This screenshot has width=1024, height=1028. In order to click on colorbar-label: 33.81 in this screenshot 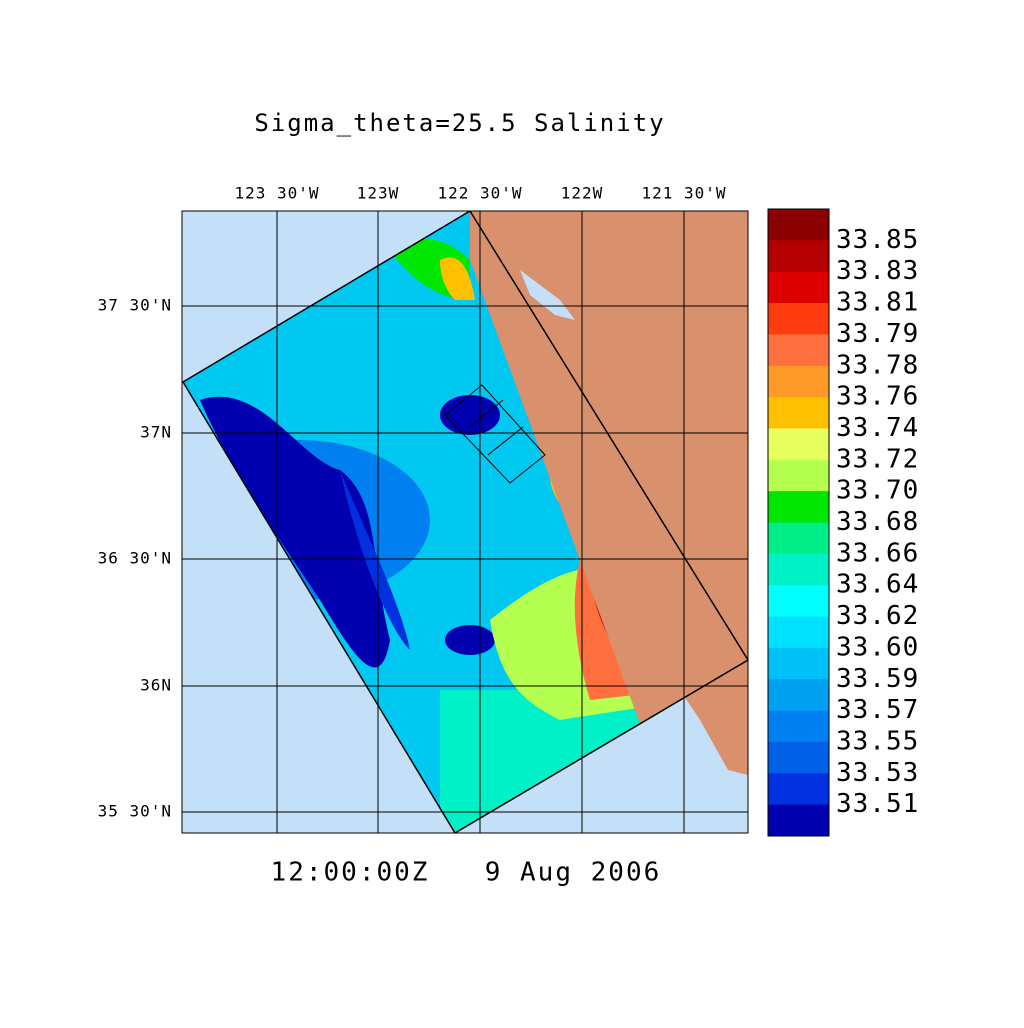, I will do `click(877, 303)`.